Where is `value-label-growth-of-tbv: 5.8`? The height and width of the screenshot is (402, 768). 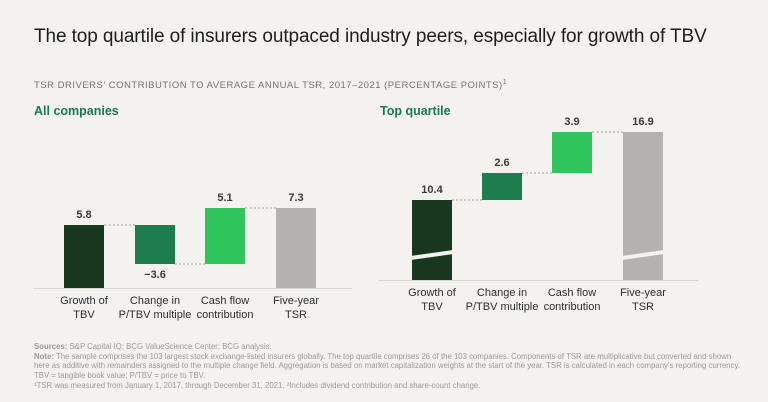
value-label-growth-of-tbv: 5.8 is located at coordinates (84, 214).